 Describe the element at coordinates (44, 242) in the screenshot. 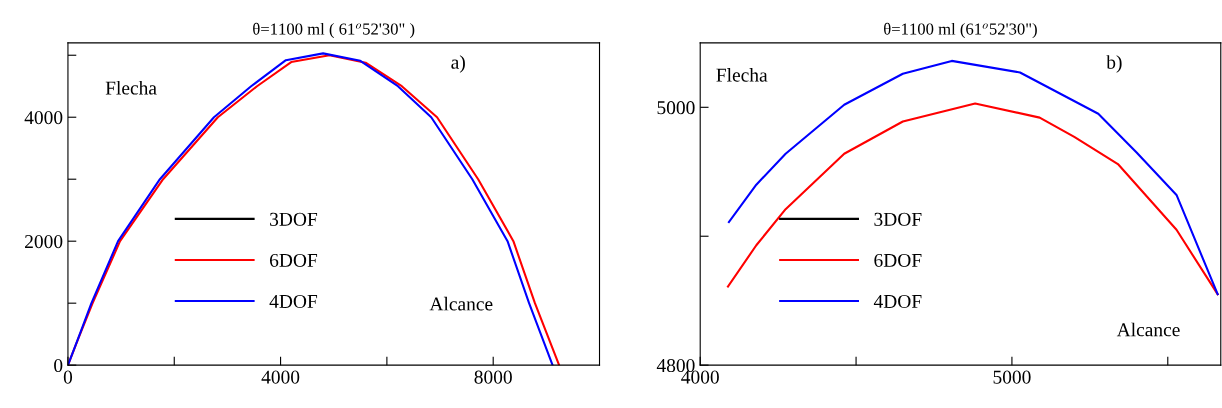

I see `y-tick-label: 2000` at that location.